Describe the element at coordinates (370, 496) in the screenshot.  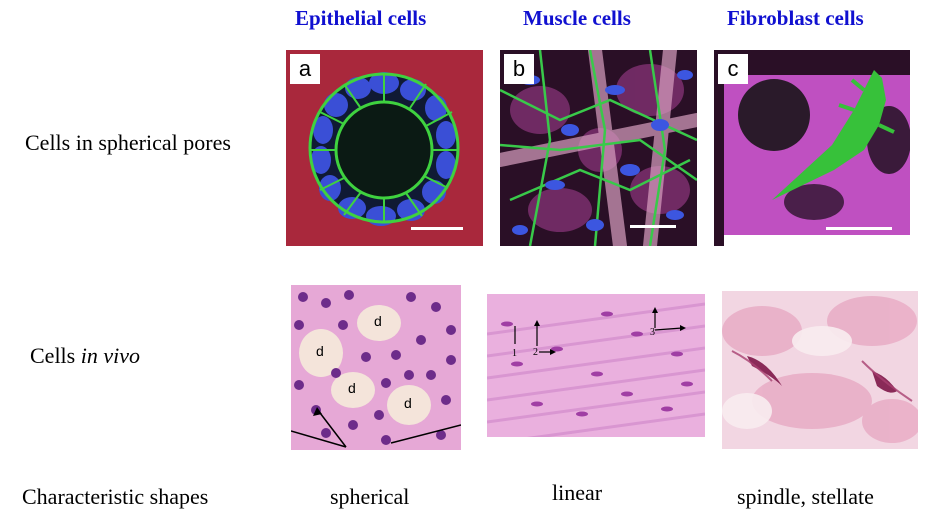
I see `shape-label-spherical: spherical` at that location.